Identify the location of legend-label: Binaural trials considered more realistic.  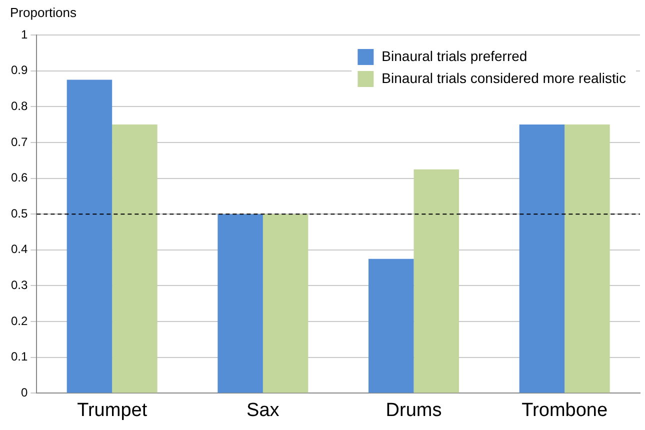
(504, 78).